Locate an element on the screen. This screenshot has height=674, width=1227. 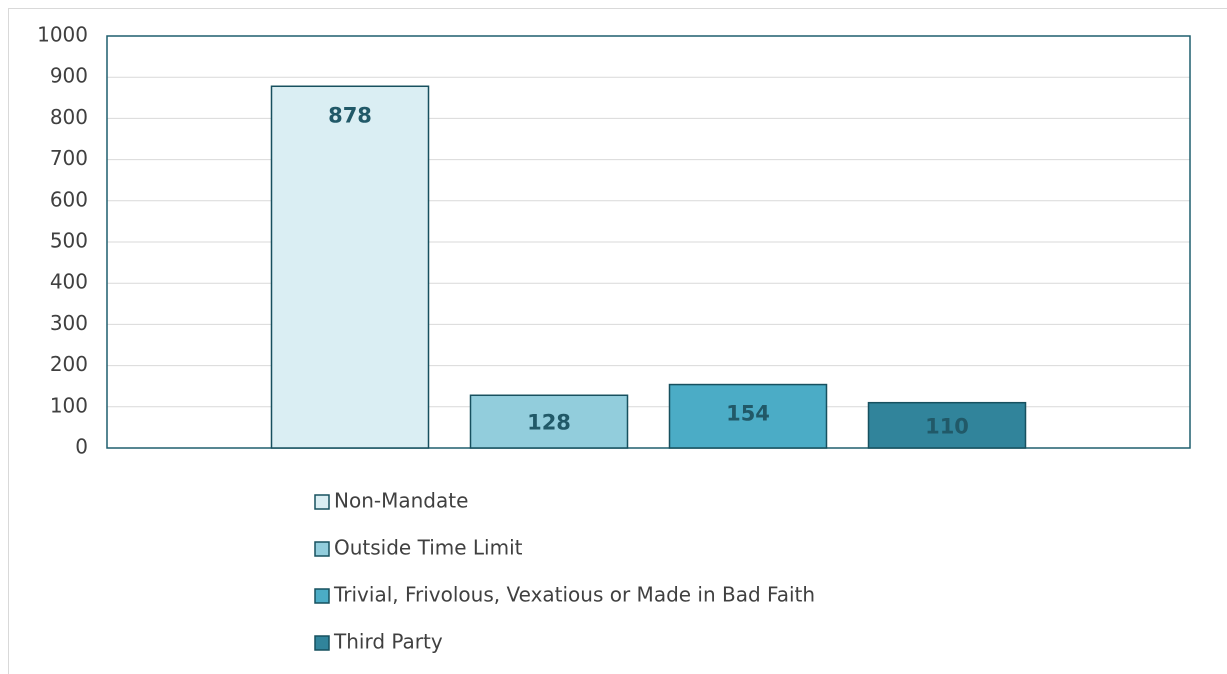
y-tick-label: 1000 is located at coordinates (62, 35).